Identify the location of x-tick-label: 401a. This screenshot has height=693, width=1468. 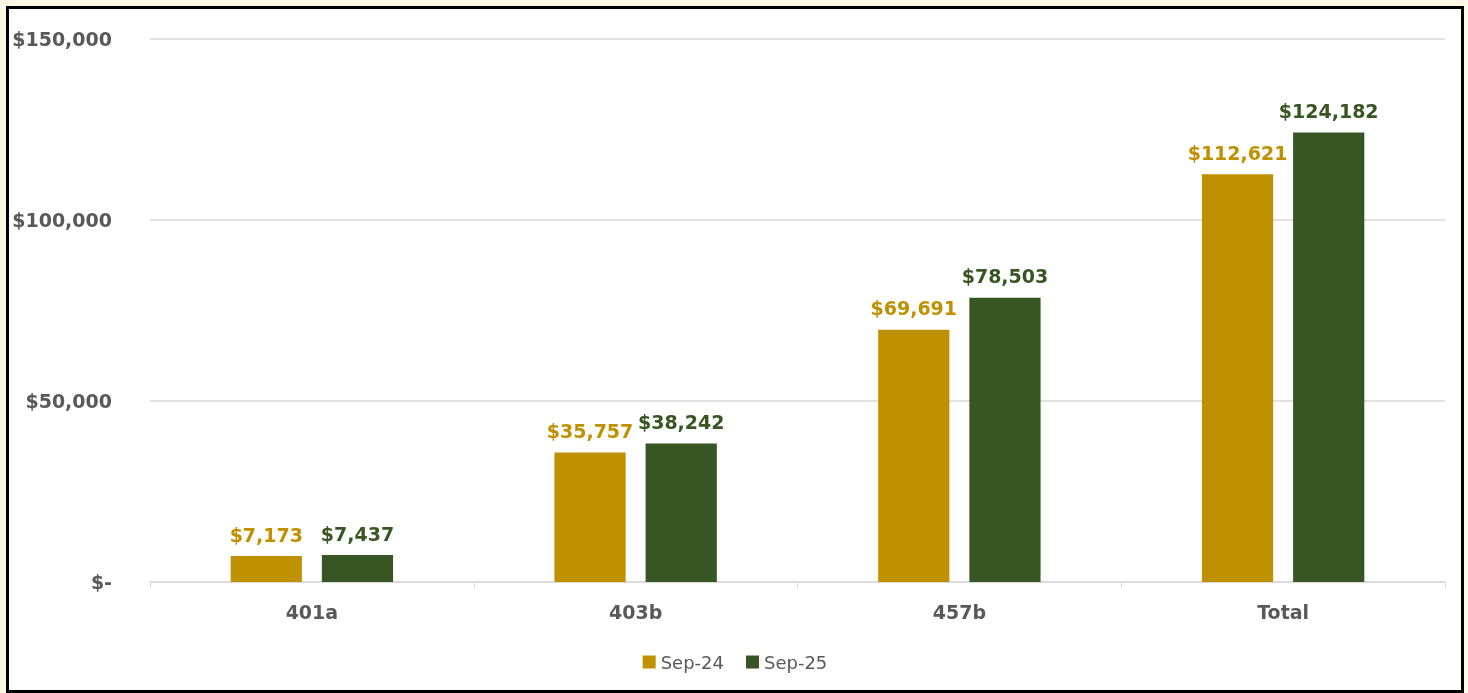
(312, 611).